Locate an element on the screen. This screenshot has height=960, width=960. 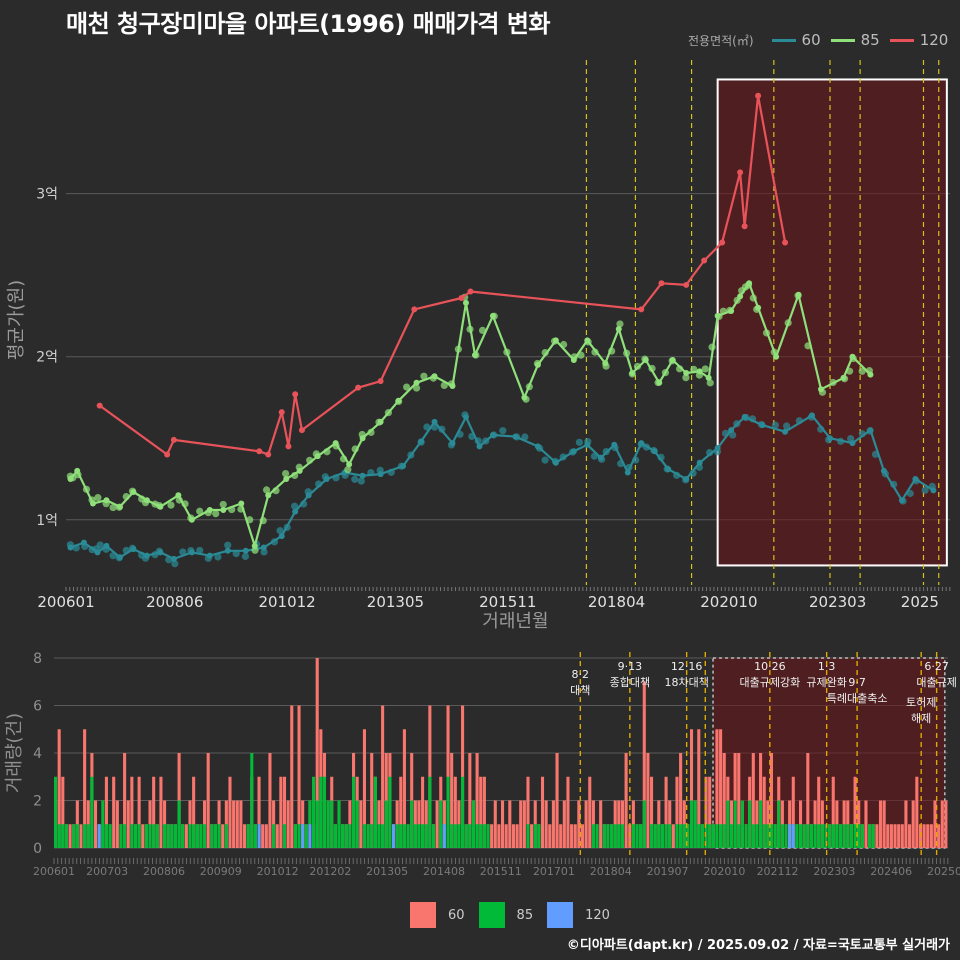
volume-xtick-label: 200601 is located at coordinates (54, 871).